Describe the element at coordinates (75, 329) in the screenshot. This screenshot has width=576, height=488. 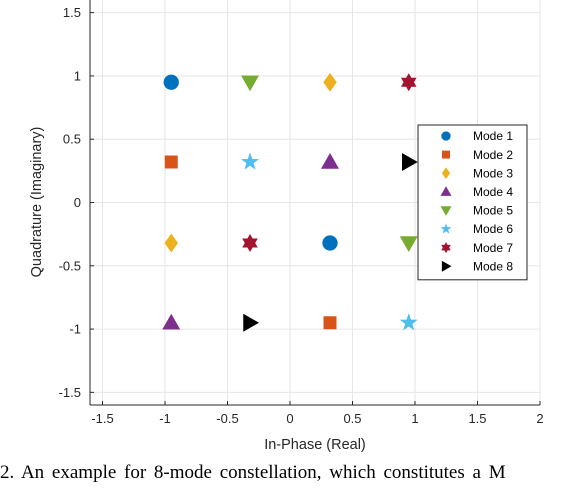
I see `y-tick-label: -1` at that location.